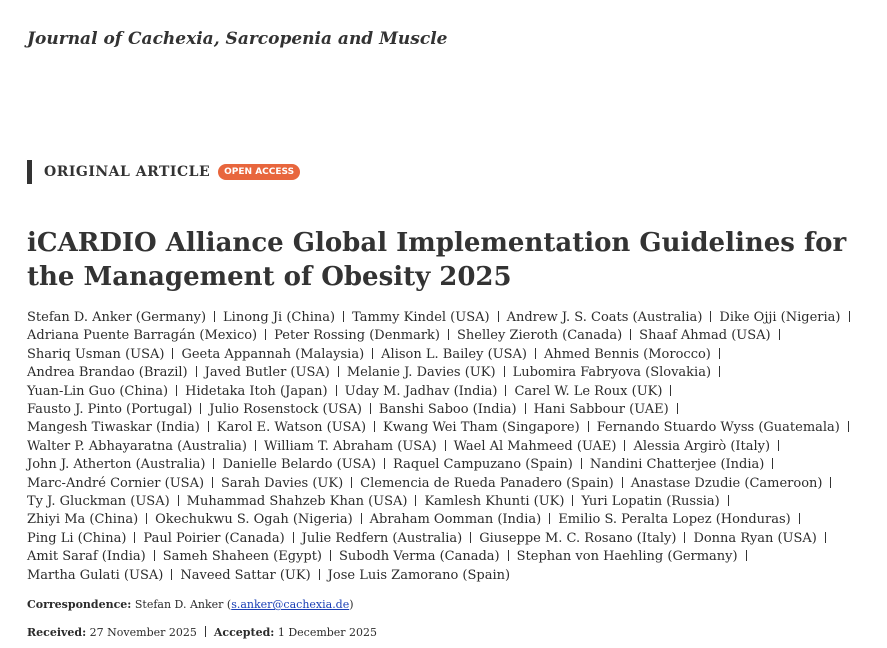 This screenshot has width=887, height=648. What do you see at coordinates (755, 538) in the screenshot?
I see `author: Donna Ryan (USA)` at bounding box center [755, 538].